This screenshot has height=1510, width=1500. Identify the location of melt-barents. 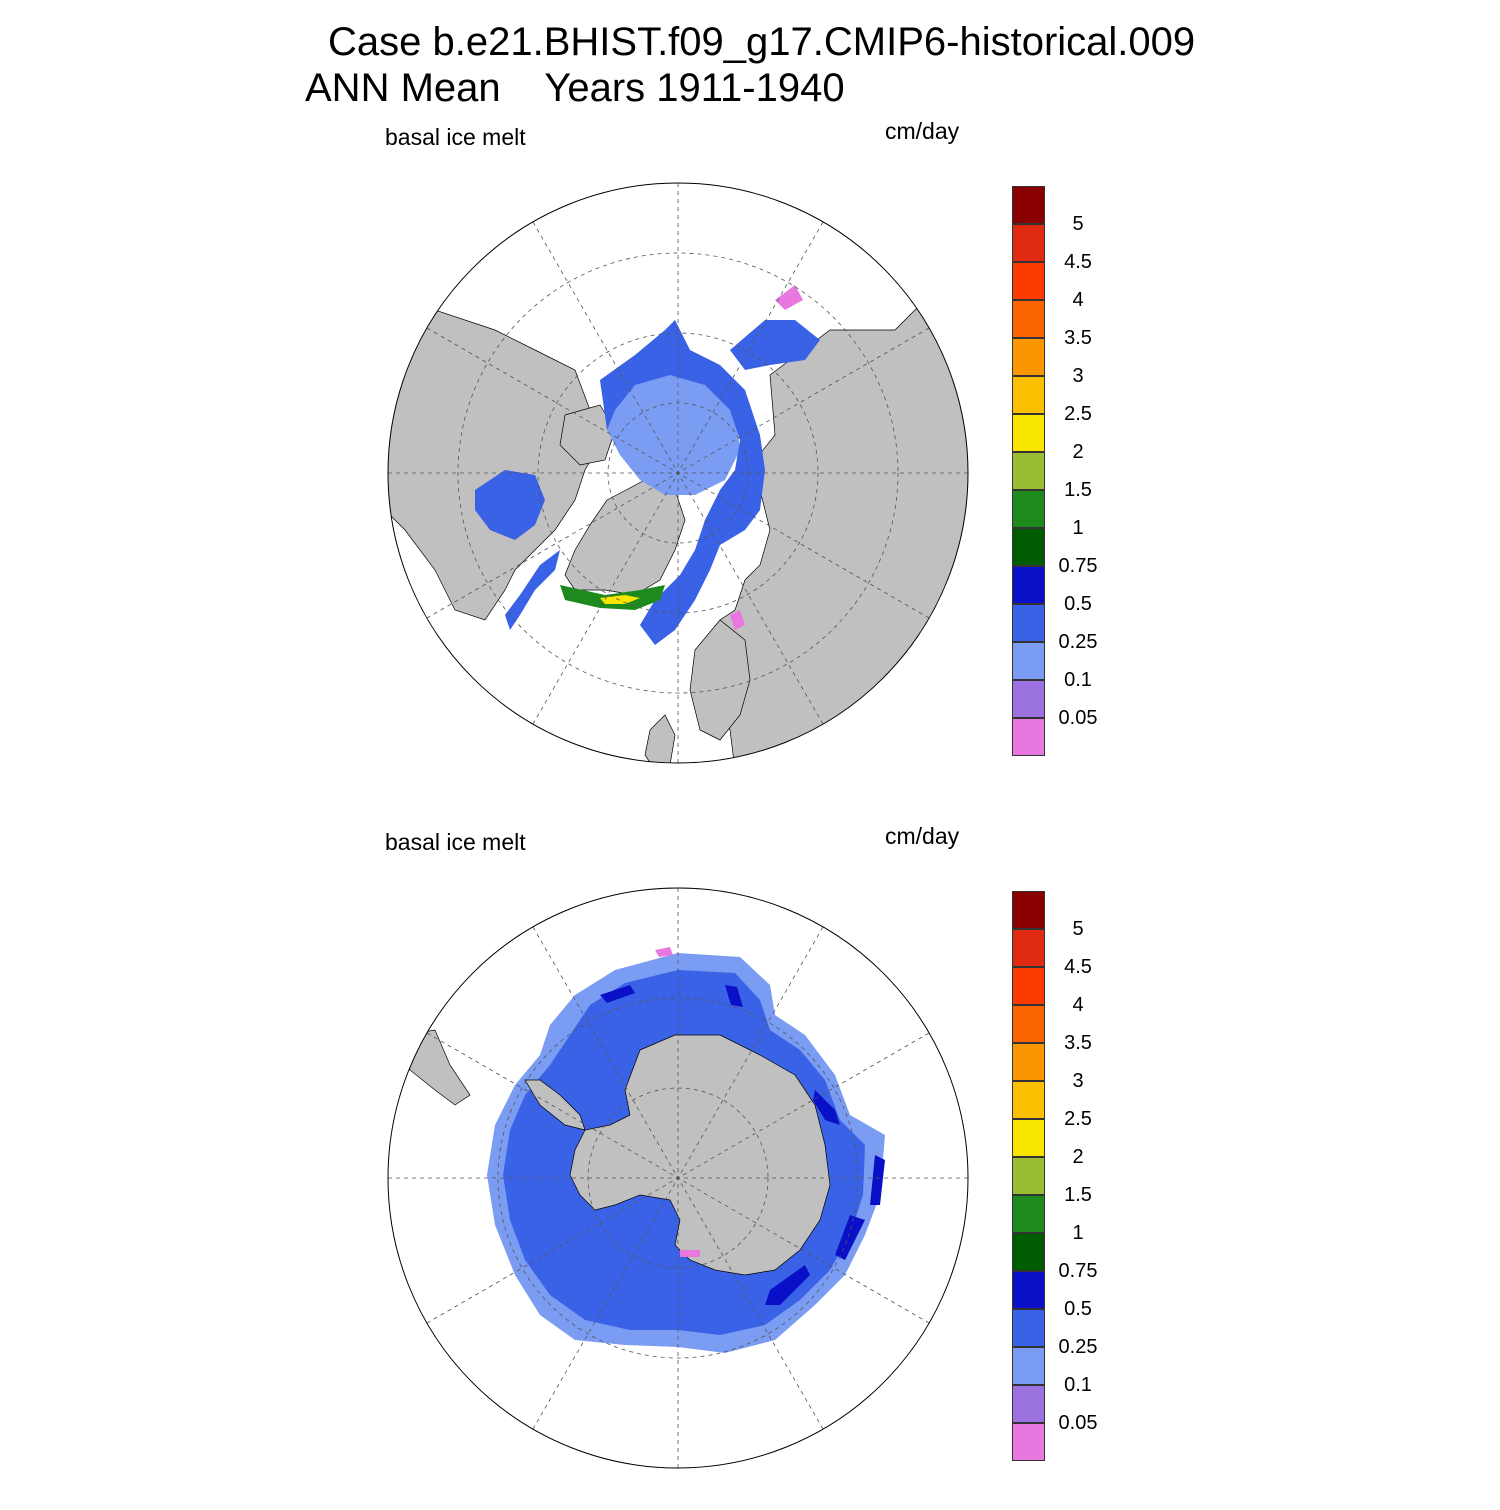
(775, 345).